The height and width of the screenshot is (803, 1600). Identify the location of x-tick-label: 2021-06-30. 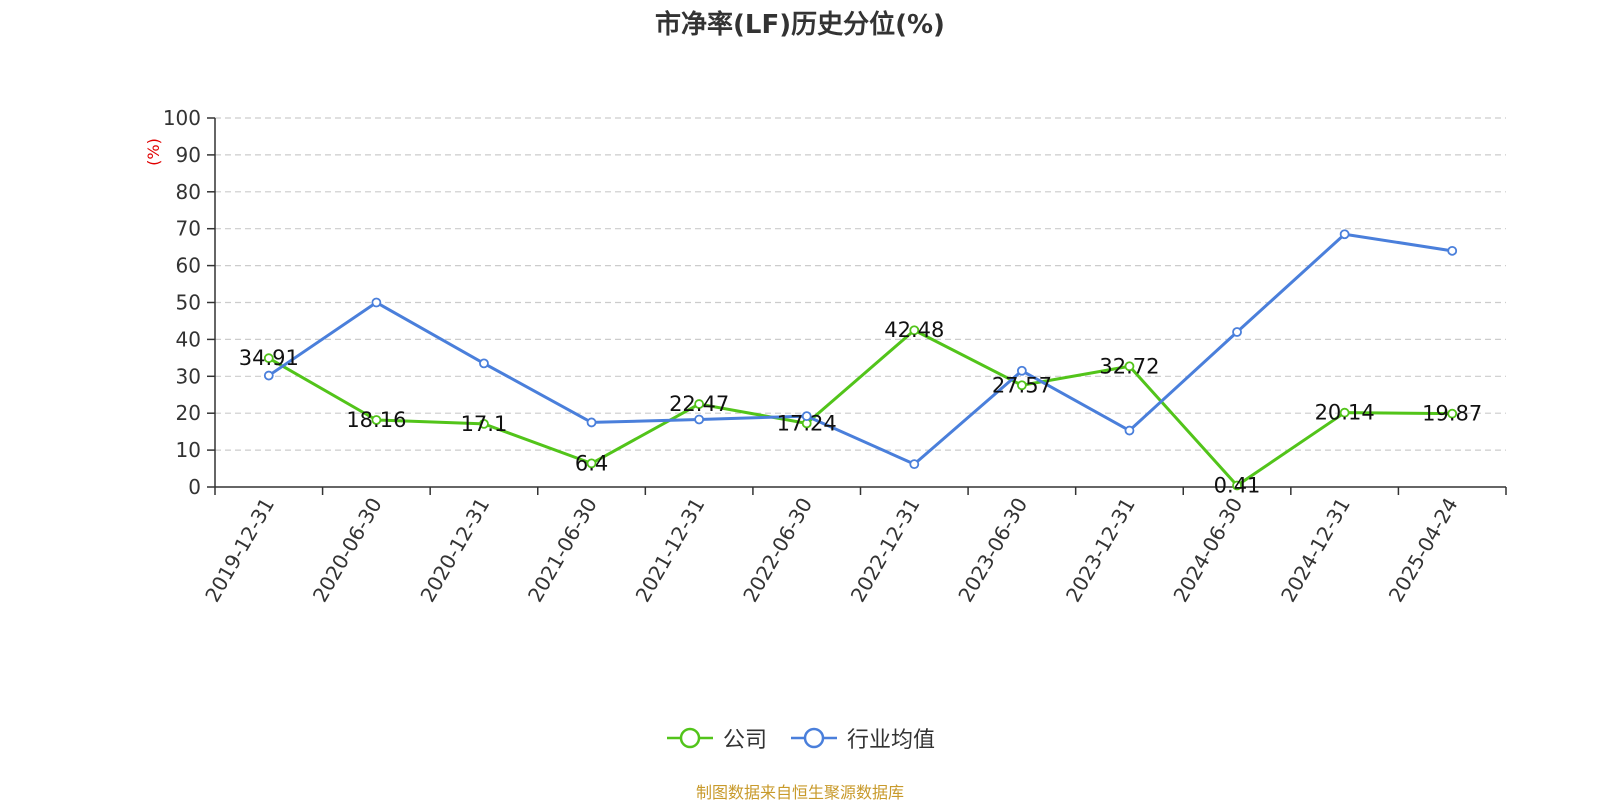
(562, 550).